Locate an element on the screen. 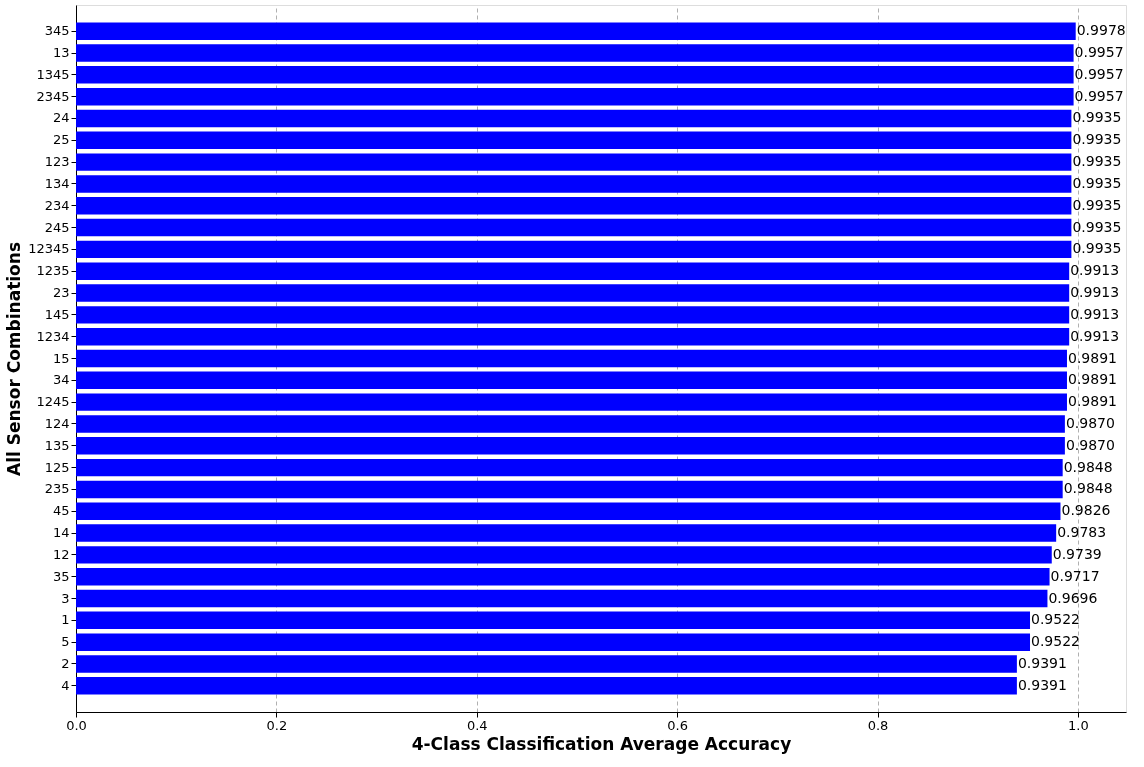  y-tick-label: 1234 is located at coordinates (53, 336).